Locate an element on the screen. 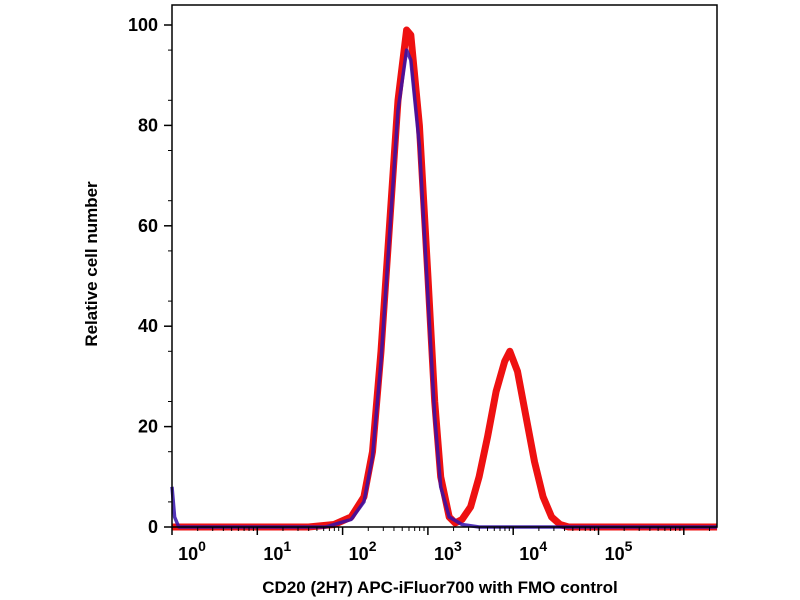 This screenshot has height=600, width=800. y-tick-label: 80 is located at coordinates (148, 125).